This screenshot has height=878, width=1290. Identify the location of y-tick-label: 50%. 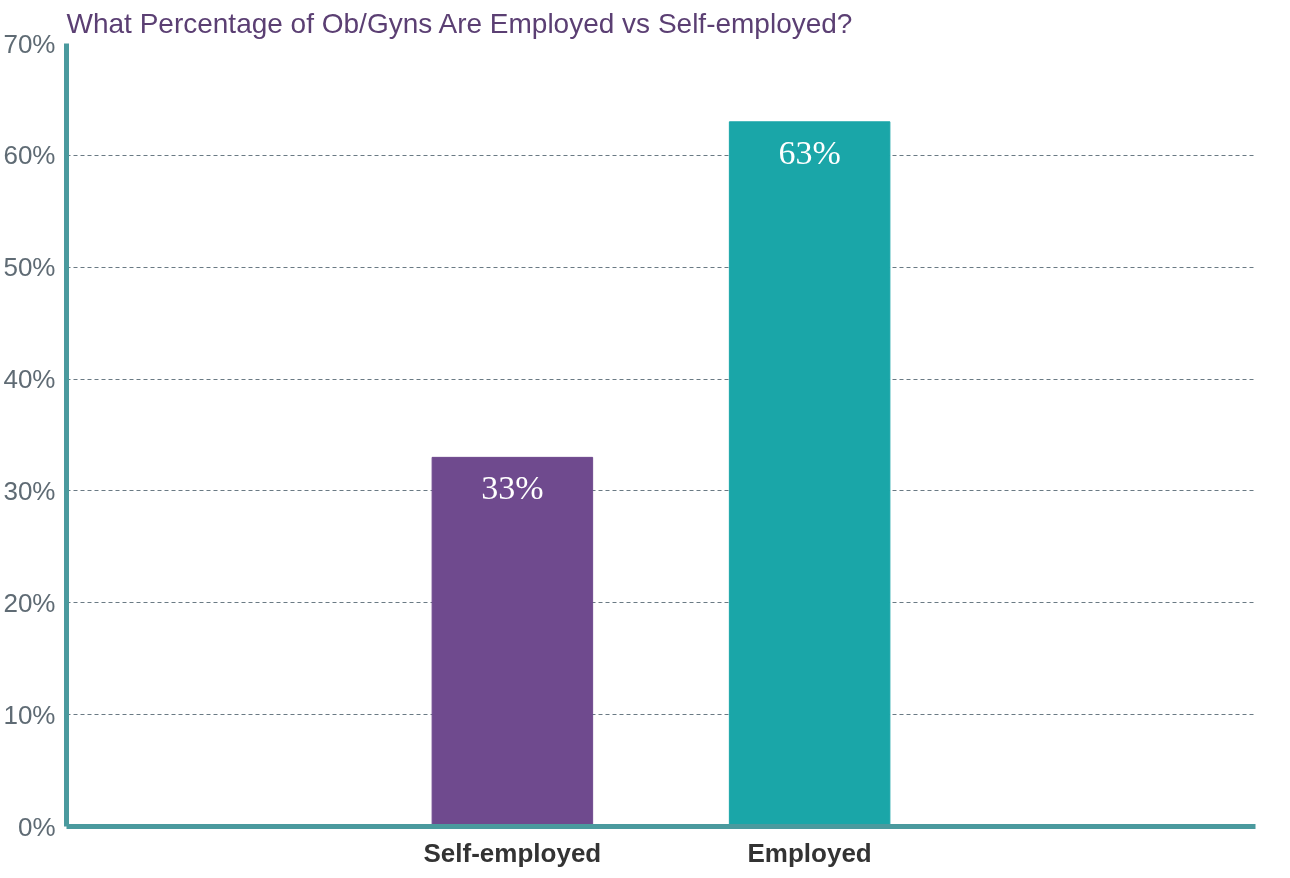
(29, 267).